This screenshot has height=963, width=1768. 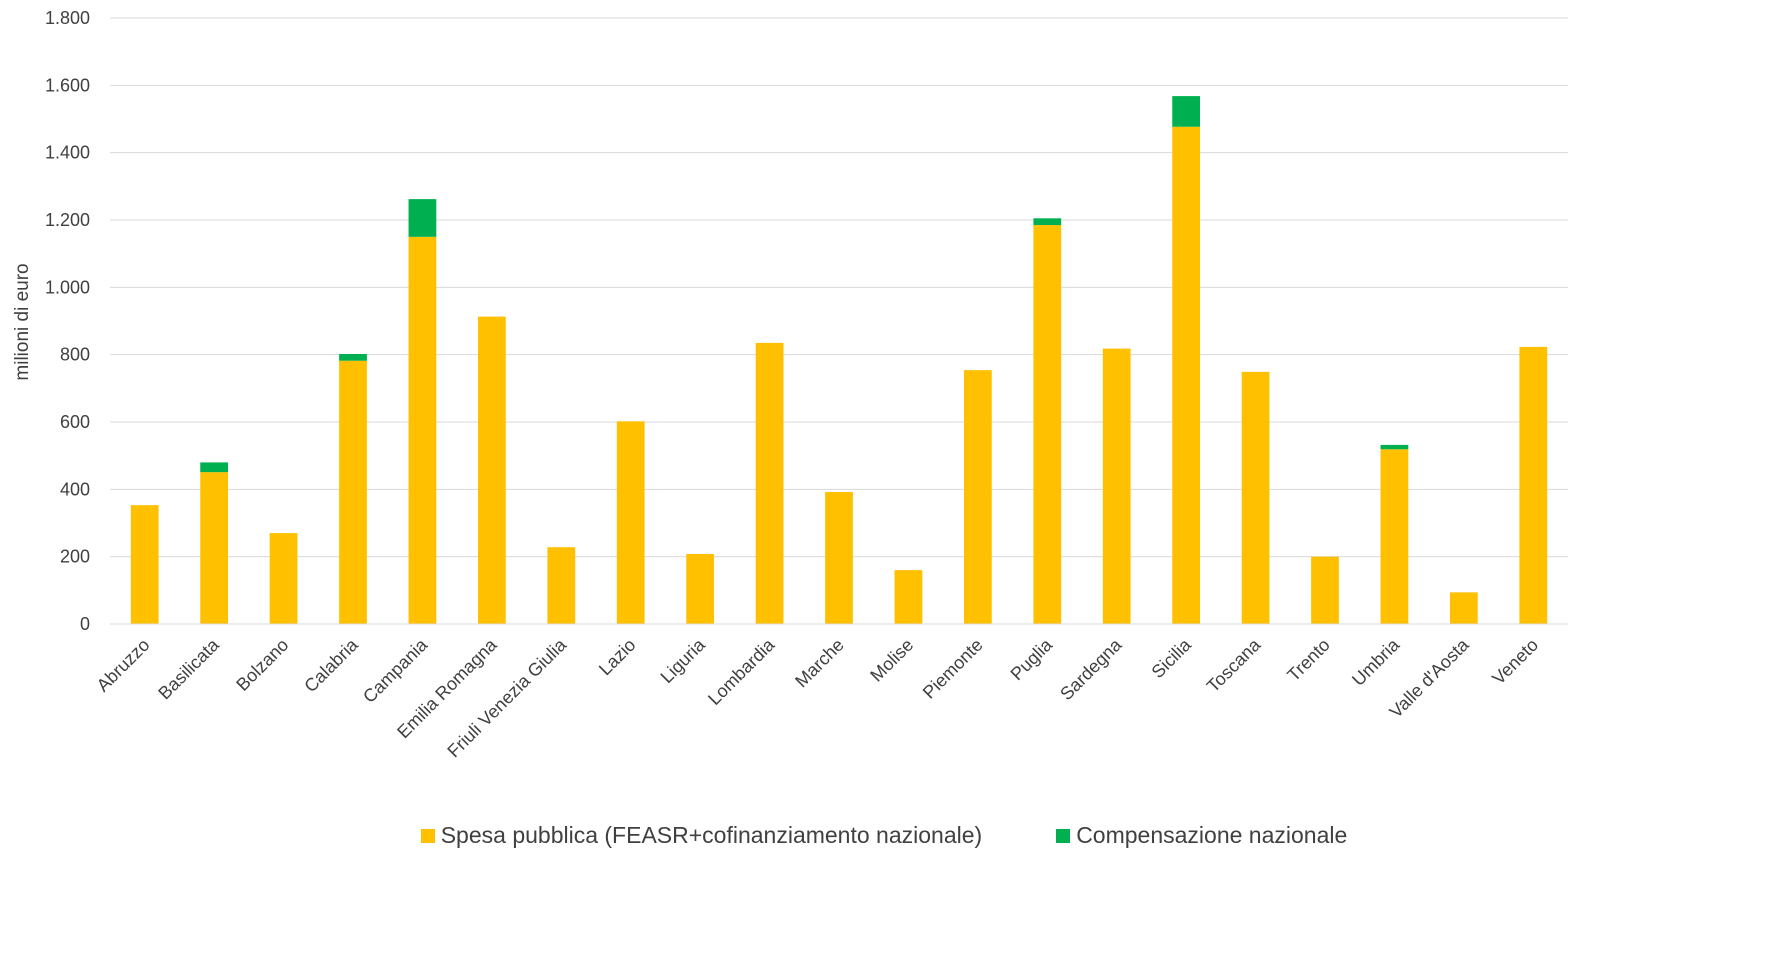 I want to click on x-tick-label: Lazio, so click(x=617, y=657).